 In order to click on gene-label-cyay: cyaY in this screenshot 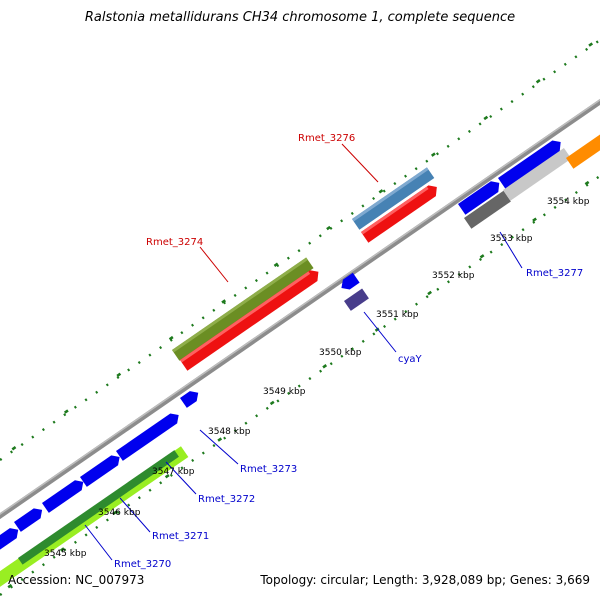, I will do `click(410, 359)`.